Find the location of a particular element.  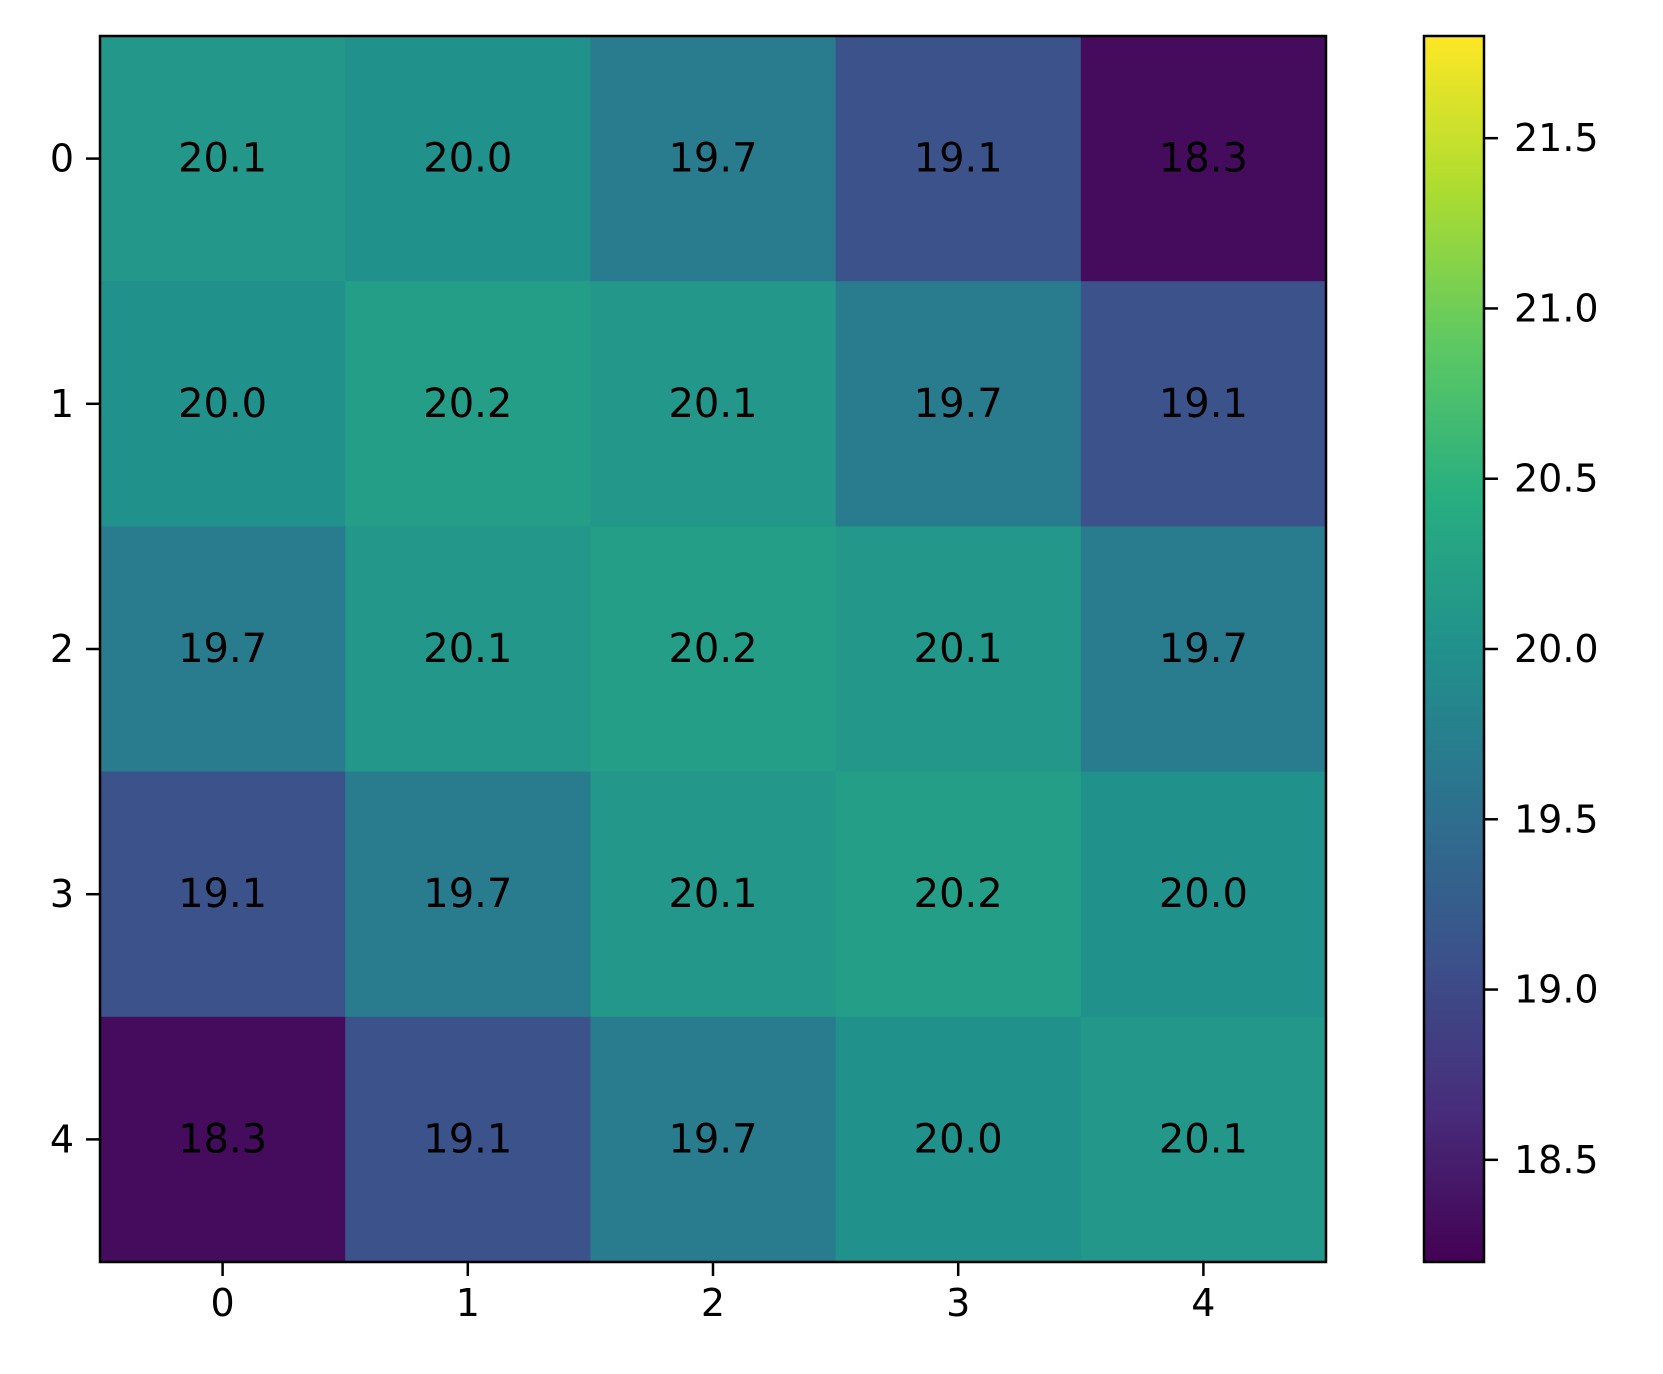

heatmap-cell-r2-c4 is located at coordinates (1203, 649).